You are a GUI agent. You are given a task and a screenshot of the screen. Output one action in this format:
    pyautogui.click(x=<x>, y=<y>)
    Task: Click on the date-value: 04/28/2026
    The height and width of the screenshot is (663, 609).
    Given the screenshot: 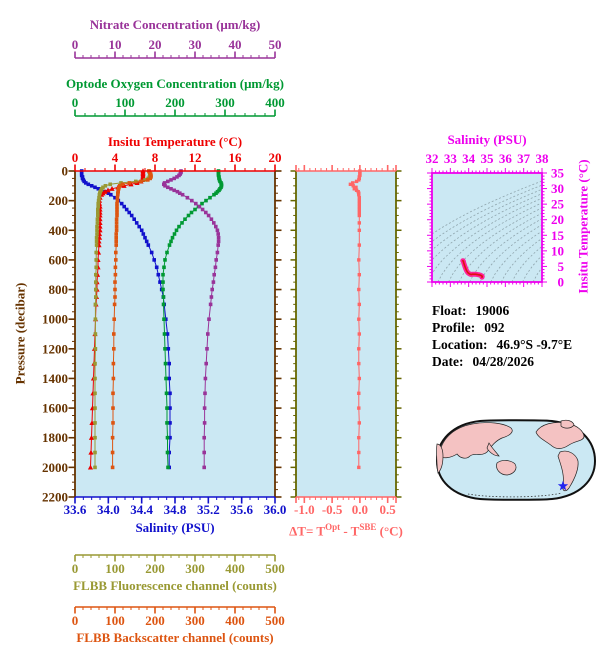 What is the action you would take?
    pyautogui.click(x=503, y=361)
    